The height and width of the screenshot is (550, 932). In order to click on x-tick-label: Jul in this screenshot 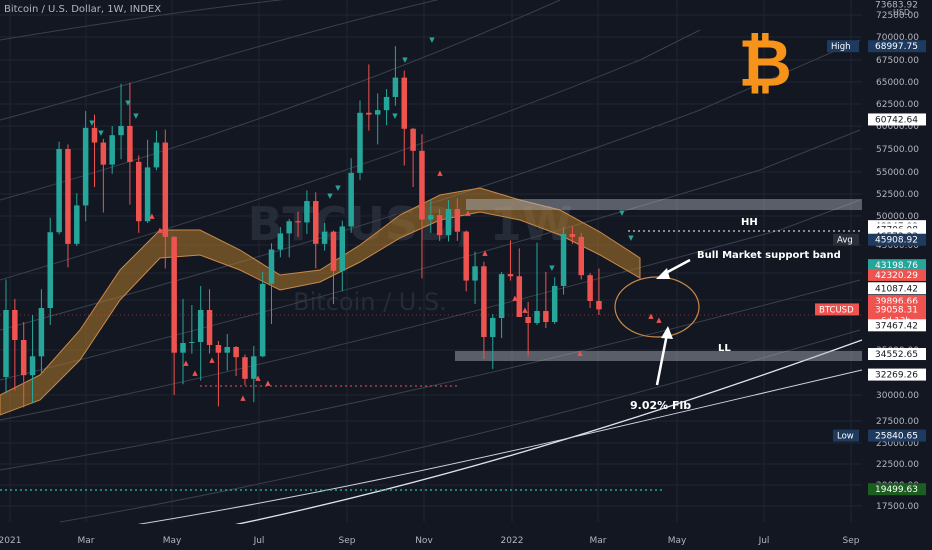, I will do `click(764, 541)`.